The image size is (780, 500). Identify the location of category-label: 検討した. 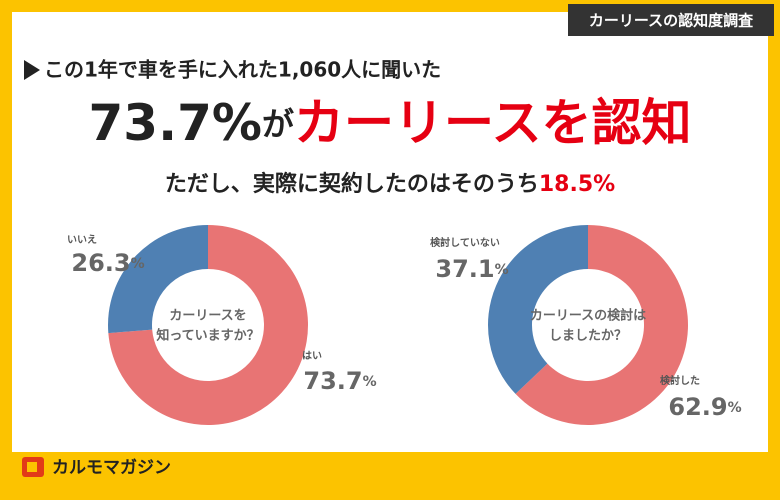
(680, 380).